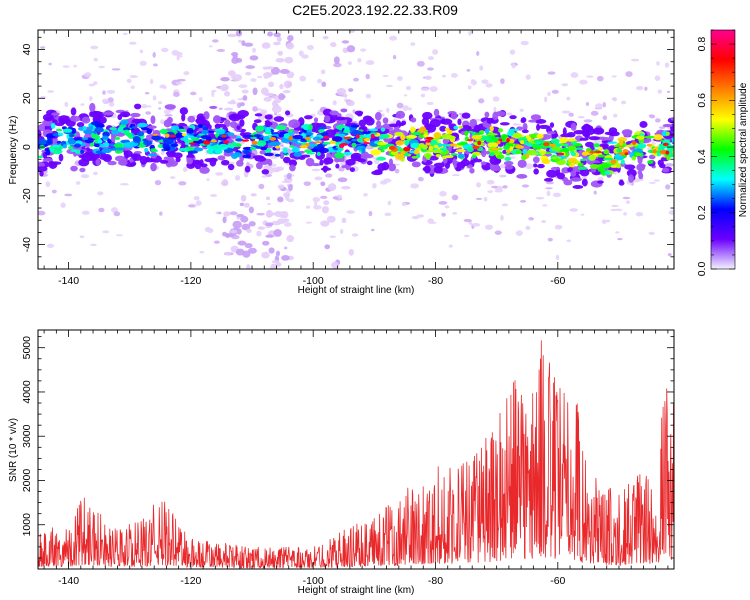 This screenshot has width=750, height=600. I want to click on x-tick-label: -120, so click(190, 281).